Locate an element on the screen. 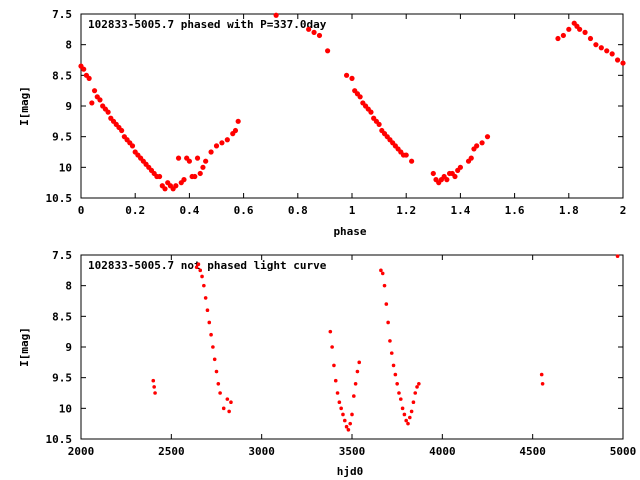 Image resolution: width=640 pixels, height=480 pixels. y-tick-label: 7.5 is located at coordinates (62, 255).